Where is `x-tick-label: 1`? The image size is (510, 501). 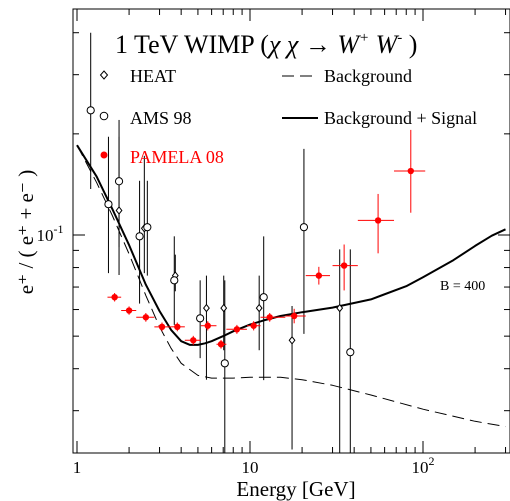
x-tick-label: 1 is located at coordinates (77, 467).